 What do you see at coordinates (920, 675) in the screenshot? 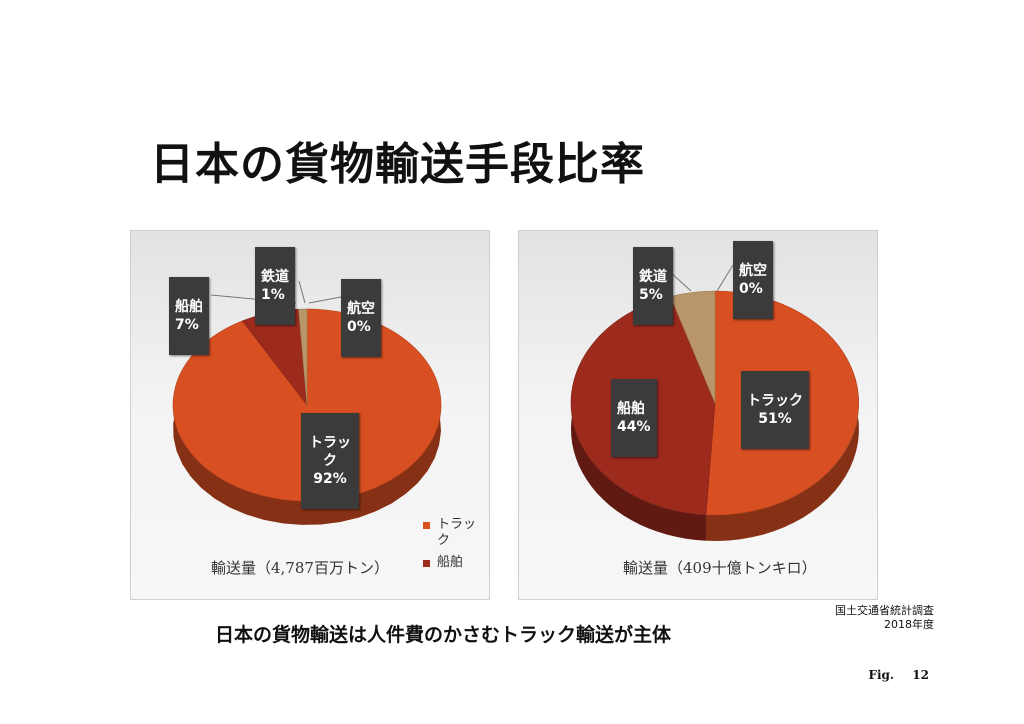
I see `page-number: 12` at bounding box center [920, 675].